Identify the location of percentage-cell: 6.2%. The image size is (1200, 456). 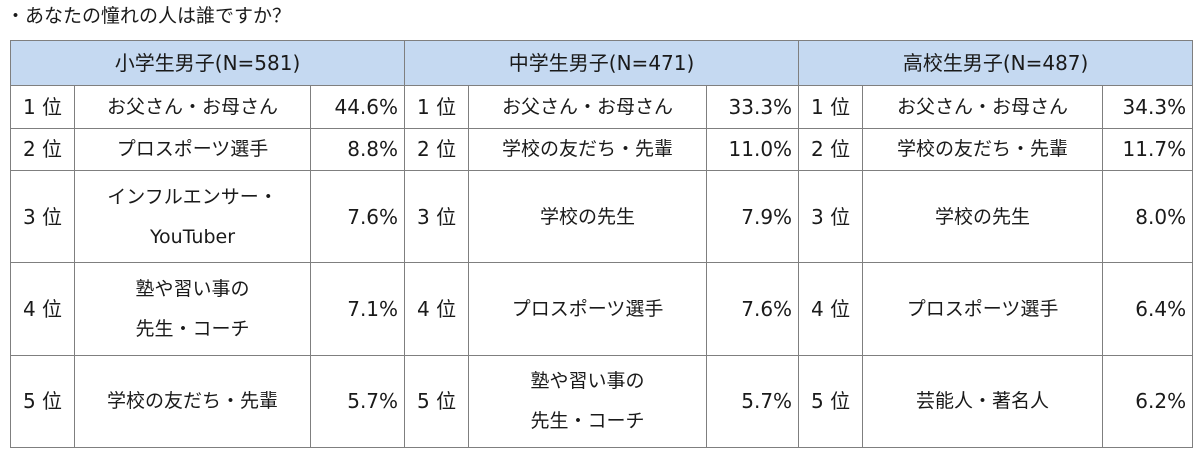
(1148, 401).